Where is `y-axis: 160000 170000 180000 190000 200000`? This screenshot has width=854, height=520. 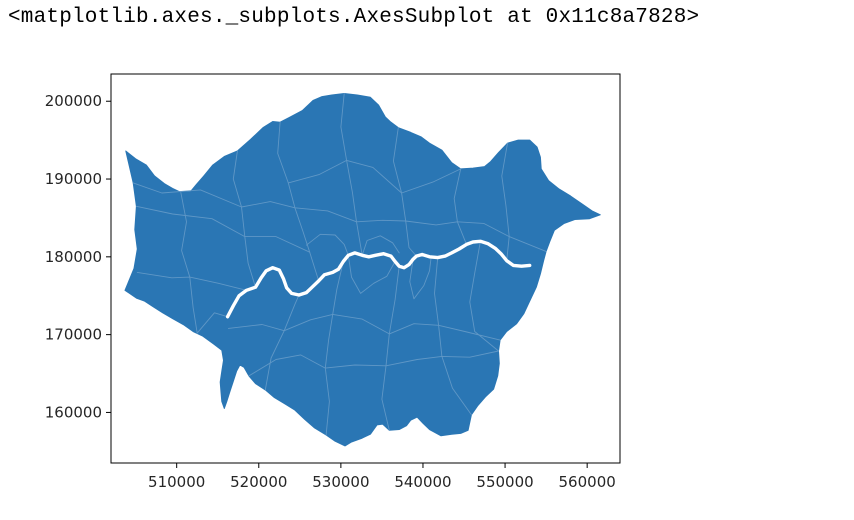 y-axis: 160000 170000 180000 190000 200000 is located at coordinates (78, 256).